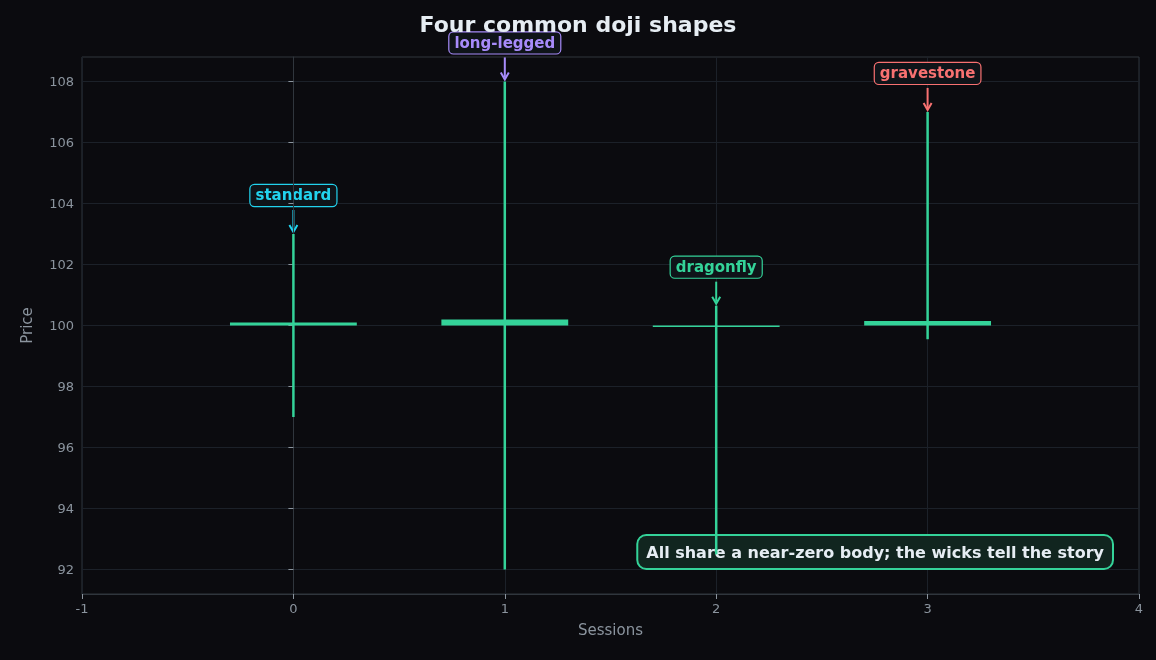 Image resolution: width=1156 pixels, height=660 pixels. What do you see at coordinates (82, 608) in the screenshot?
I see `x-tick-label: -1` at bounding box center [82, 608].